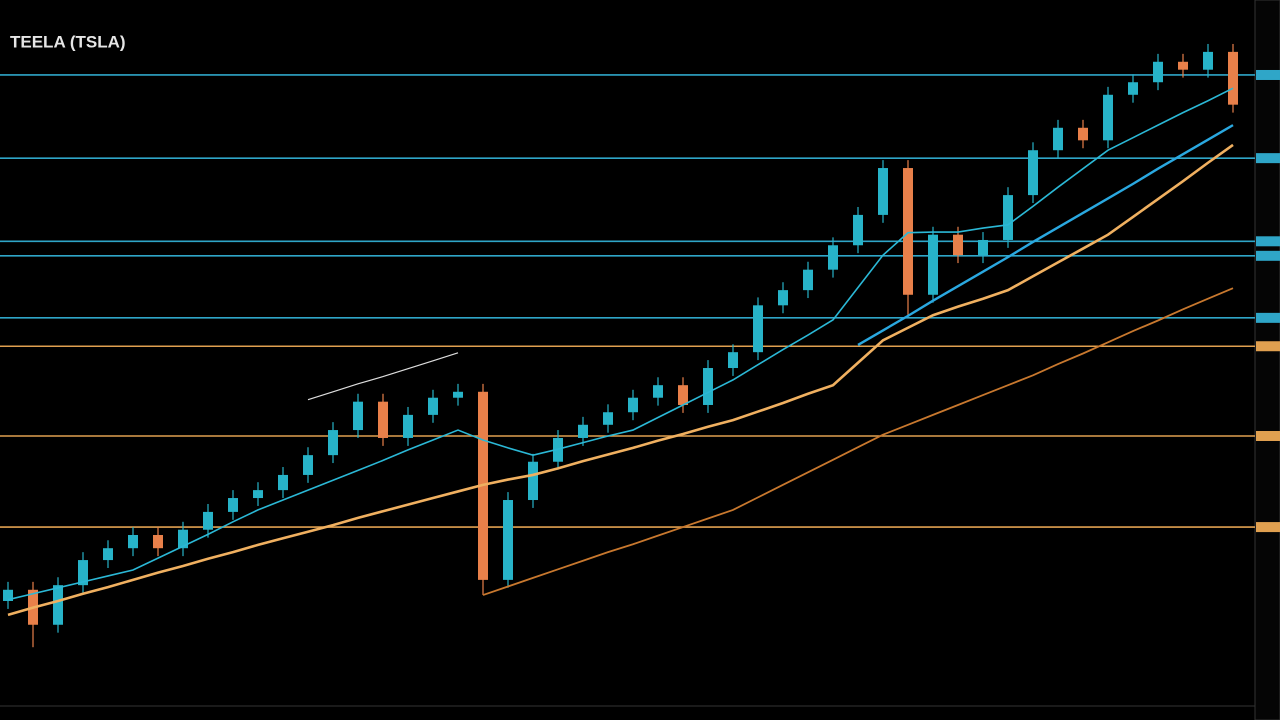  What do you see at coordinates (68, 41) in the screenshot?
I see `chart-title: TEELA (TSLA)` at bounding box center [68, 41].